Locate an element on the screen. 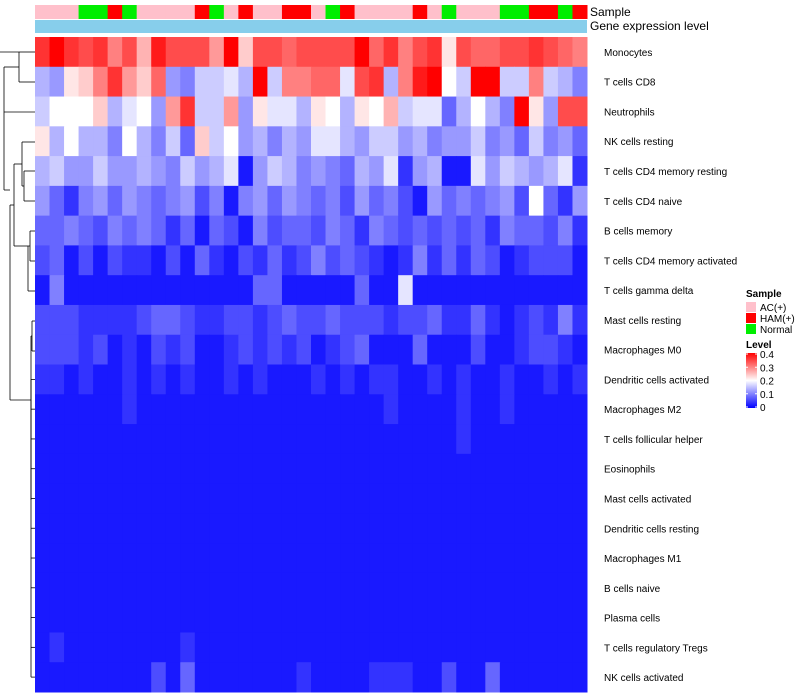 The height and width of the screenshot is (700, 800). row-label: Plasma cells is located at coordinates (632, 619).